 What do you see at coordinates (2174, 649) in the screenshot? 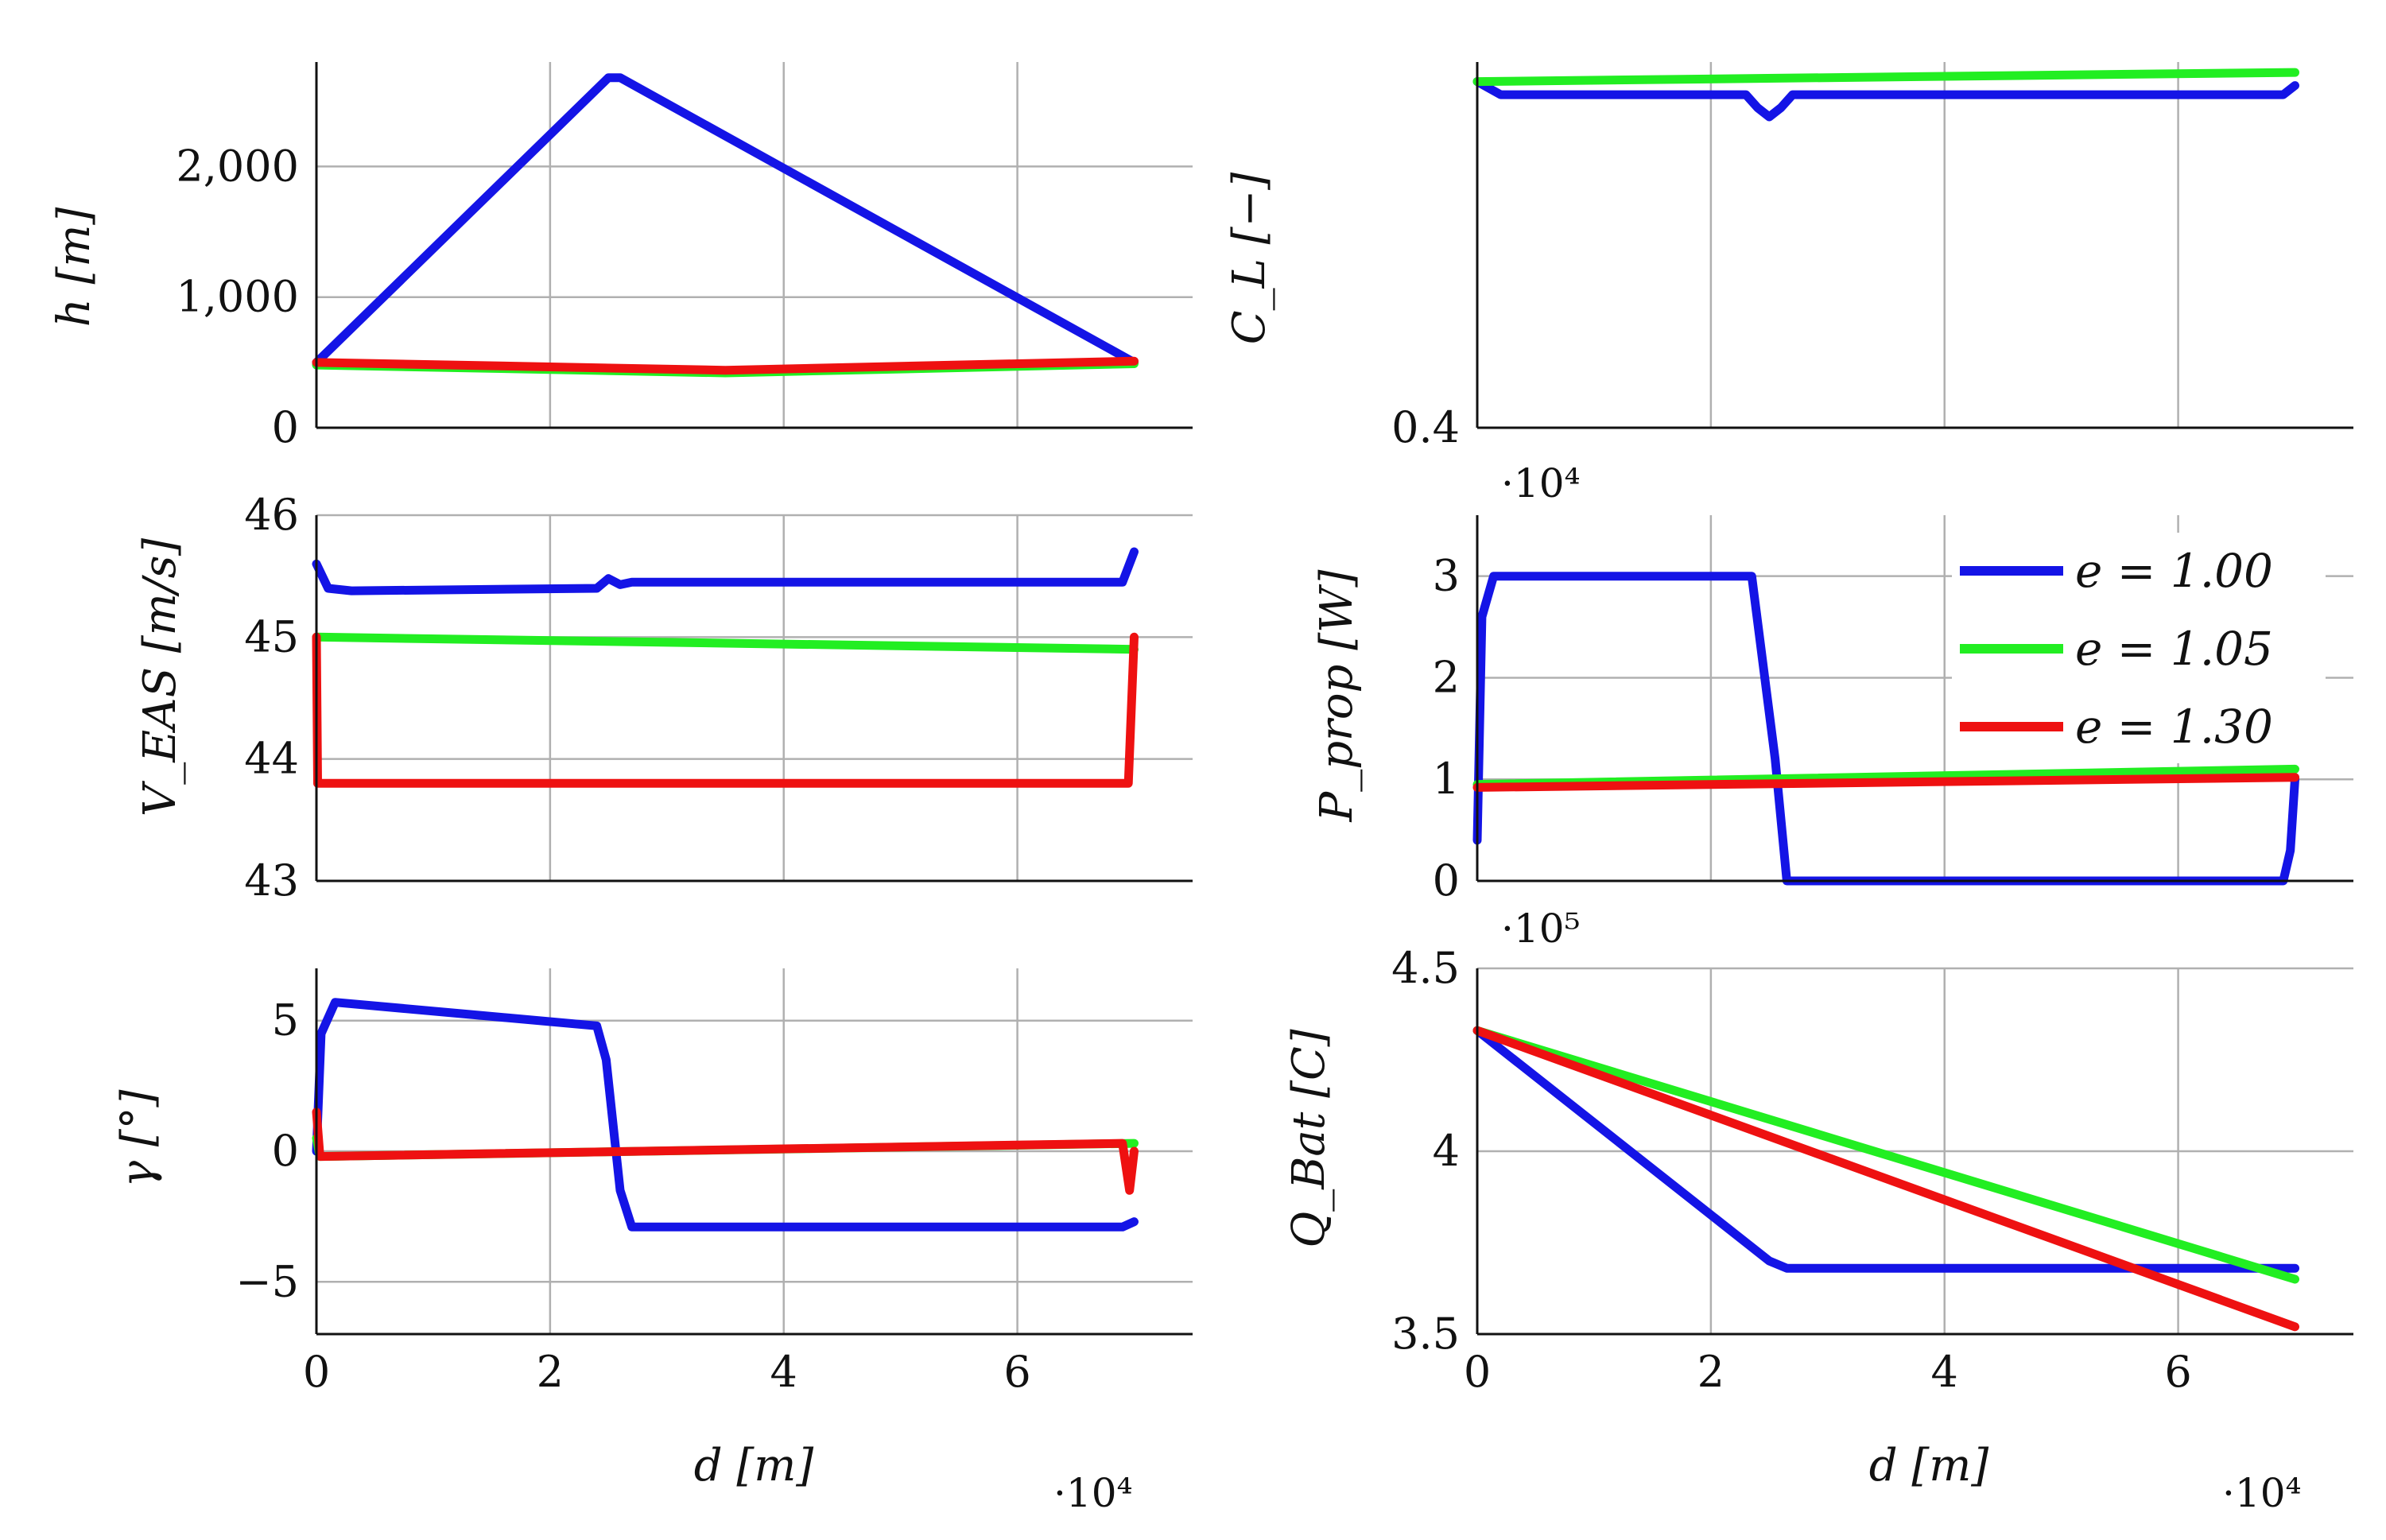
I see `legend-label-e105: e = 1.05` at bounding box center [2174, 649].